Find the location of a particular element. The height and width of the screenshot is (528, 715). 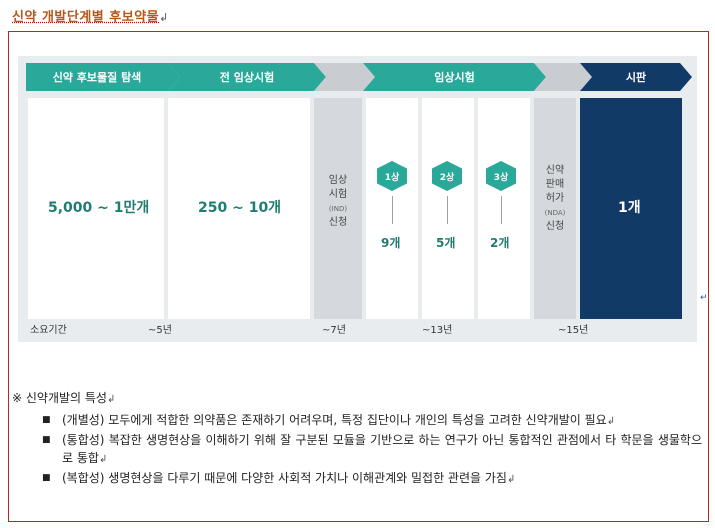

market-column is located at coordinates (631, 208).